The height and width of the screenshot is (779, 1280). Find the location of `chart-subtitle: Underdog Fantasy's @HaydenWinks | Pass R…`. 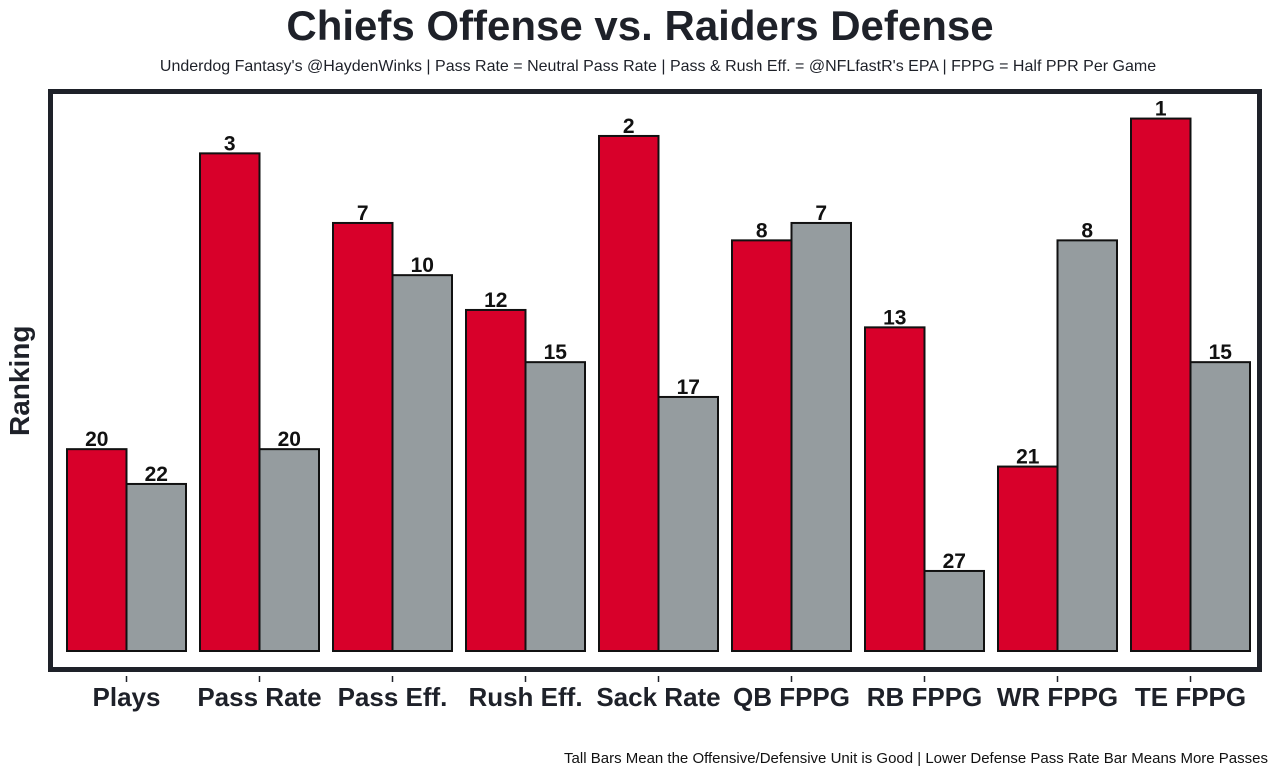

chart-subtitle: Underdog Fantasy's @HaydenWinks | Pass R… is located at coordinates (658, 66).